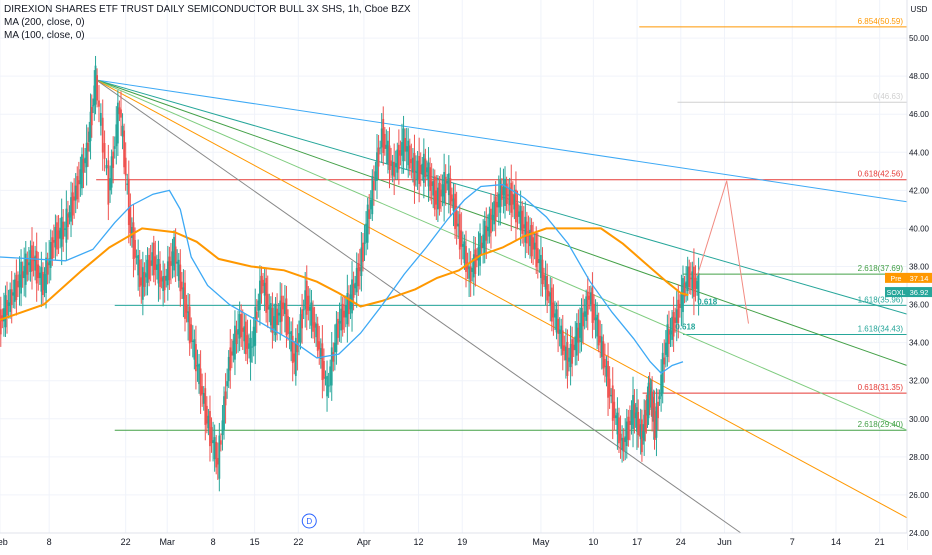  I want to click on x-tick-label: 24, so click(681, 542).